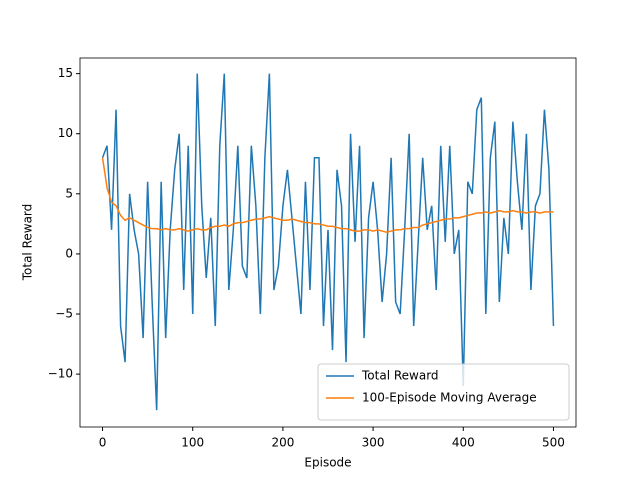  I want to click on x-tick-label: 400, so click(463, 443).